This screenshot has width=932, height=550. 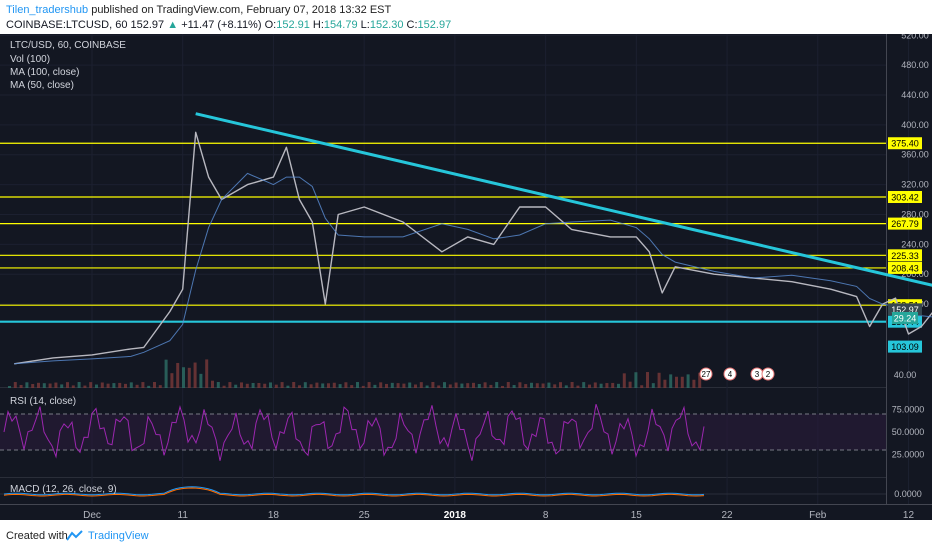 I want to click on last-price: 152.97, so click(x=147, y=25).